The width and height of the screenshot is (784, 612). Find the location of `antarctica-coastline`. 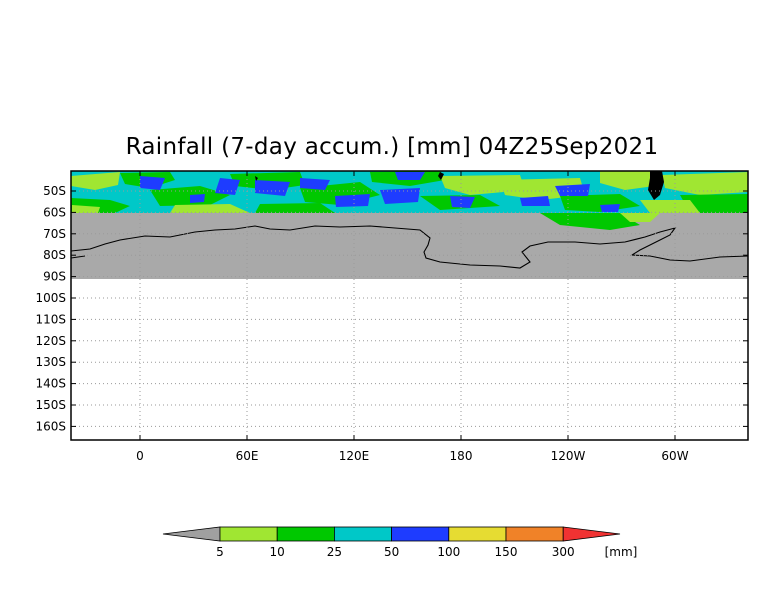

antarctica-coastline is located at coordinates (409, 247).